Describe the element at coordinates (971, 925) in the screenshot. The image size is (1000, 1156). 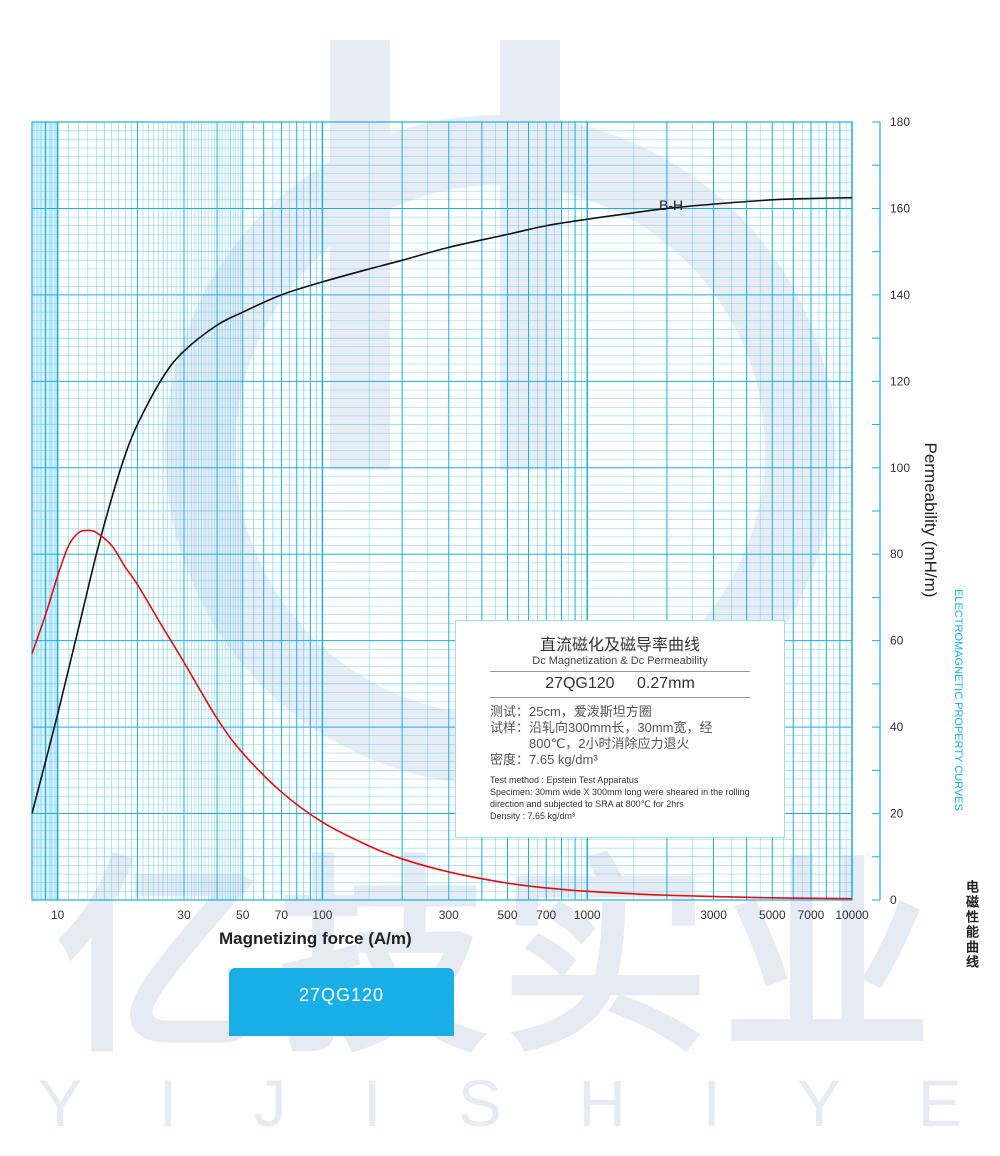
I see `side-caption-cn: 电磁性能曲线` at that location.